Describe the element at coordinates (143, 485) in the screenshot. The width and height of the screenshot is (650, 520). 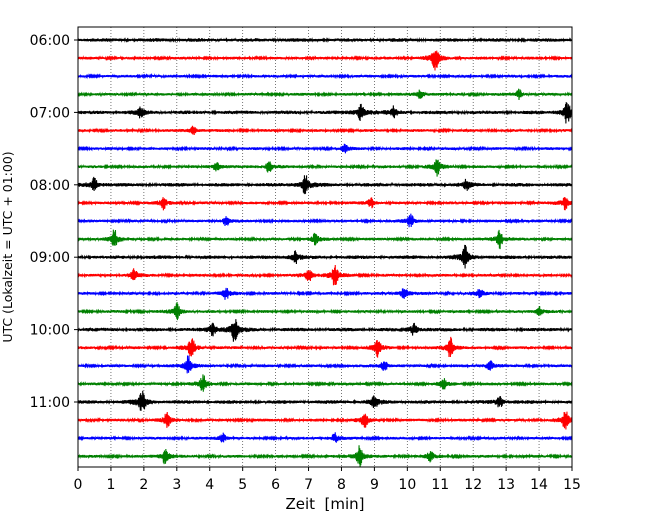
I see `x-tick-label: 2` at that location.